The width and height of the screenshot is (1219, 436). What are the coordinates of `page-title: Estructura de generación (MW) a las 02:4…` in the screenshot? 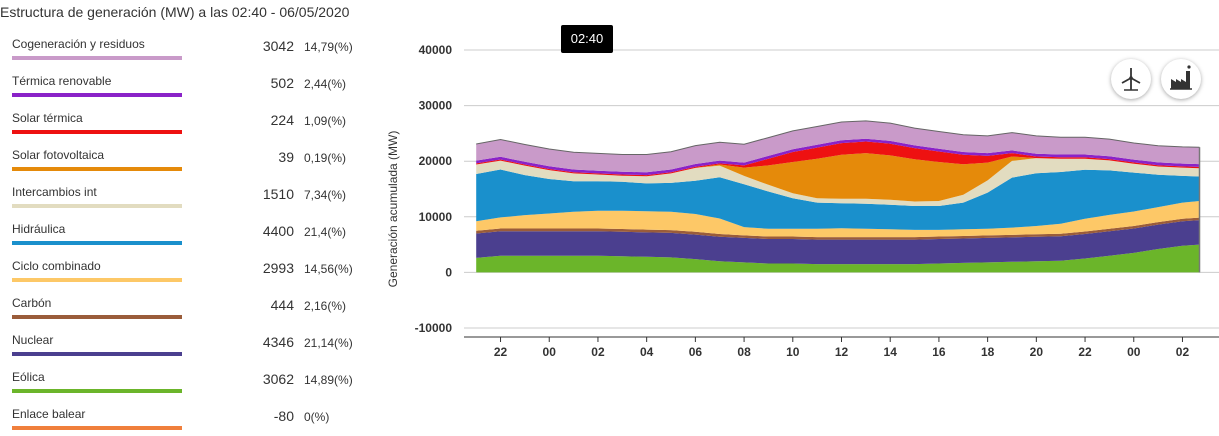 It's located at (175, 12).